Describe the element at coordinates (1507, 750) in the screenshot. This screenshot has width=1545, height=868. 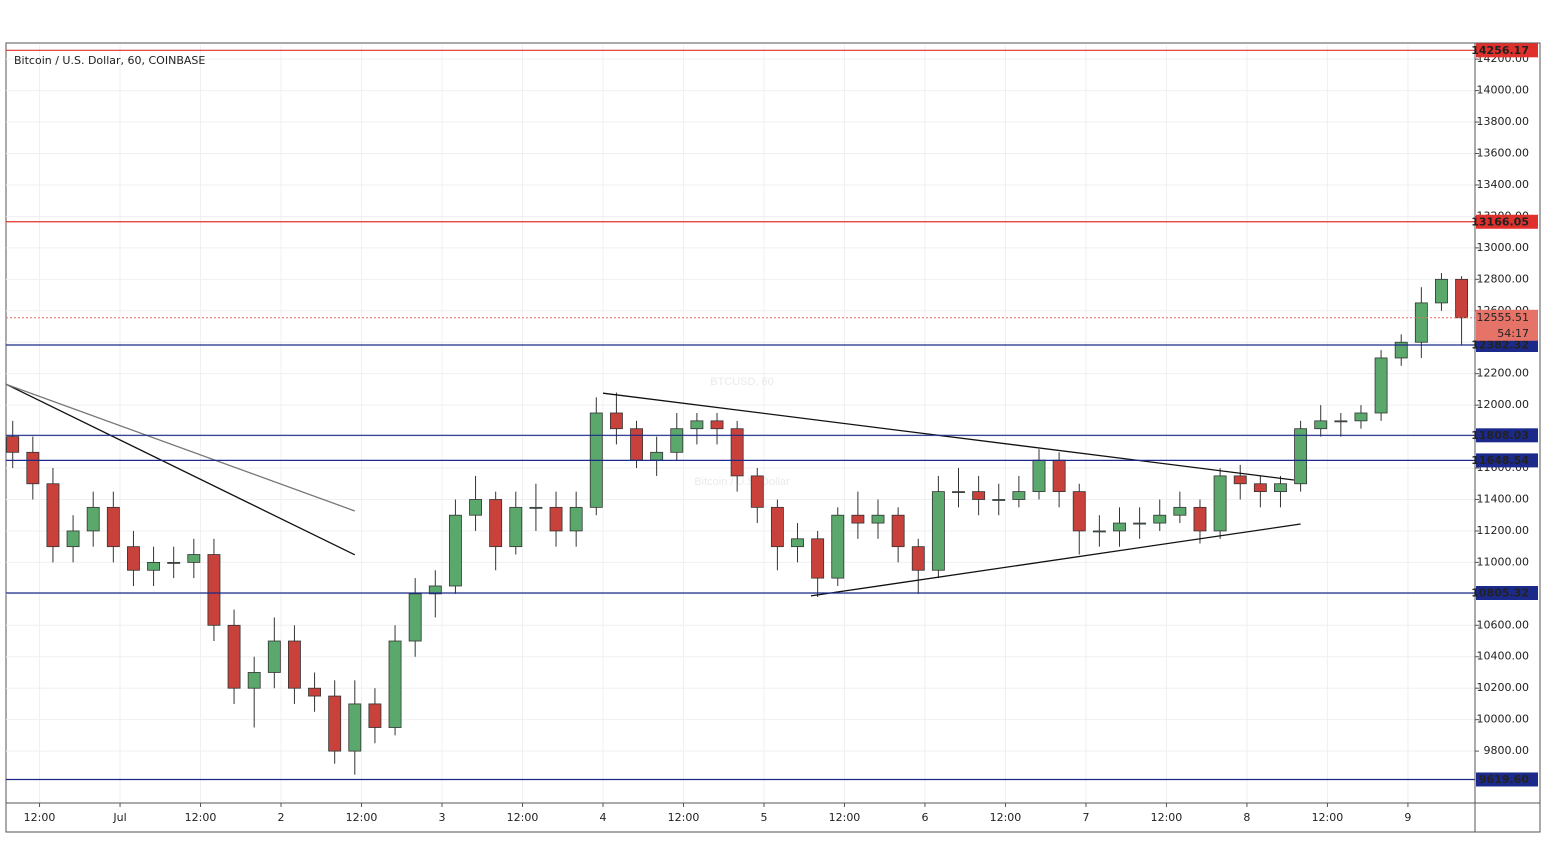
I see `y-tick-label: 9800.00` at that location.